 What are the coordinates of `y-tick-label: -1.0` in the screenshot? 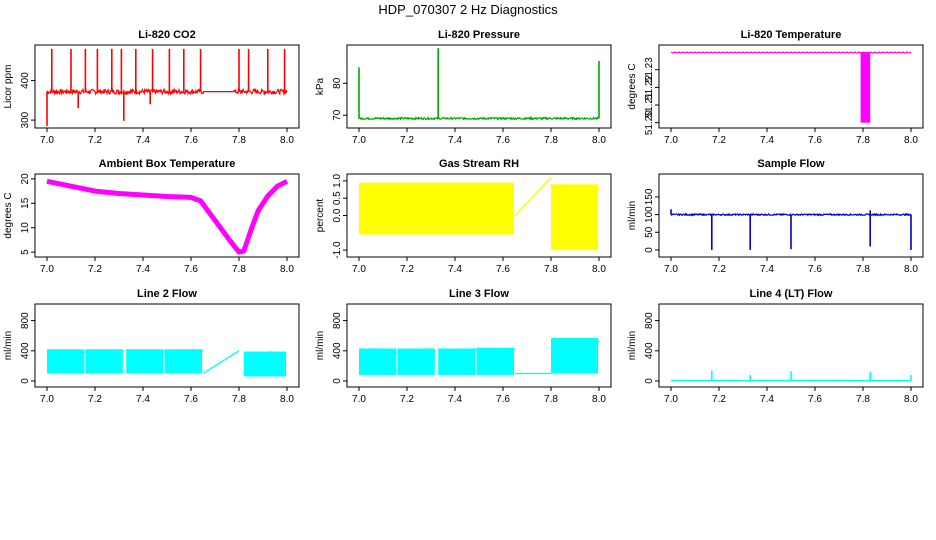 It's located at (337, 250).